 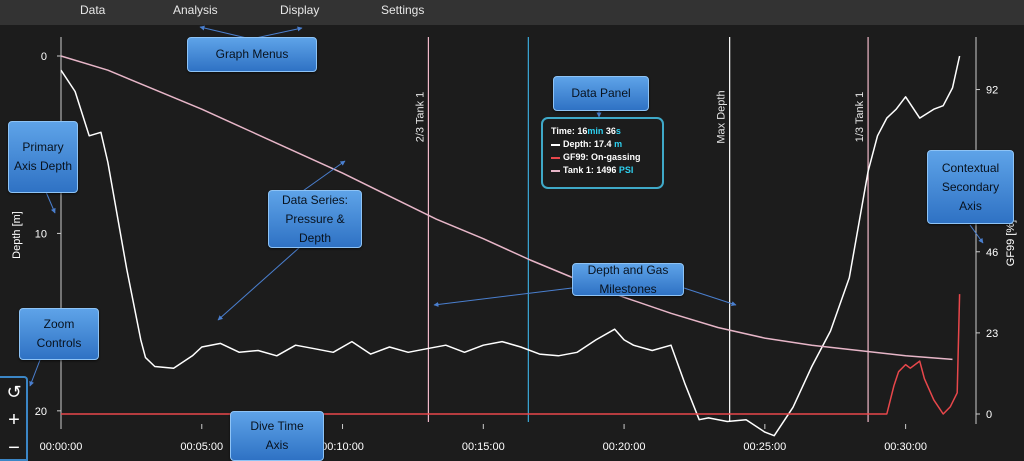 I want to click on dp-depth-unit: m, so click(x=618, y=144).